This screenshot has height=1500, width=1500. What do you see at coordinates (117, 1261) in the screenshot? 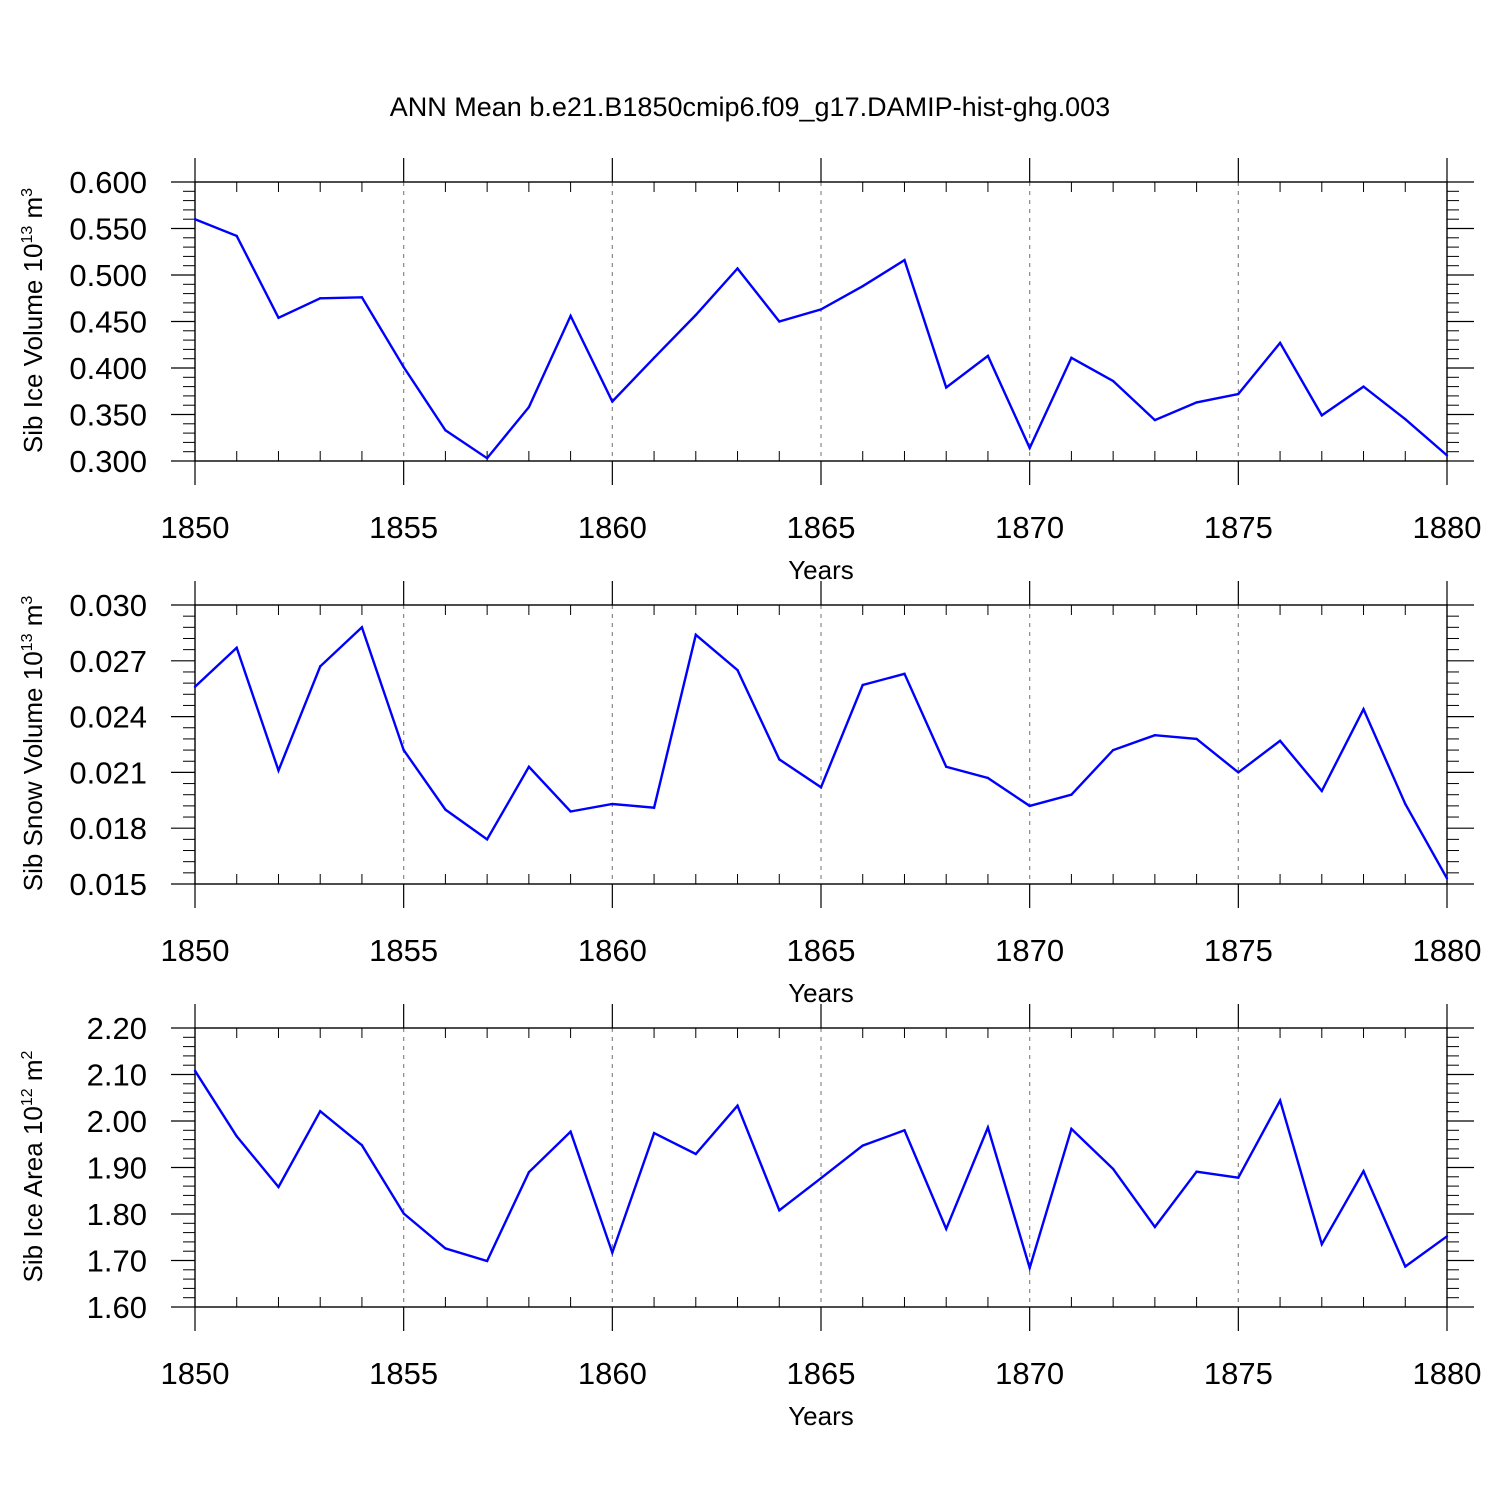
I see `y-tick-label: 1.70` at bounding box center [117, 1261].